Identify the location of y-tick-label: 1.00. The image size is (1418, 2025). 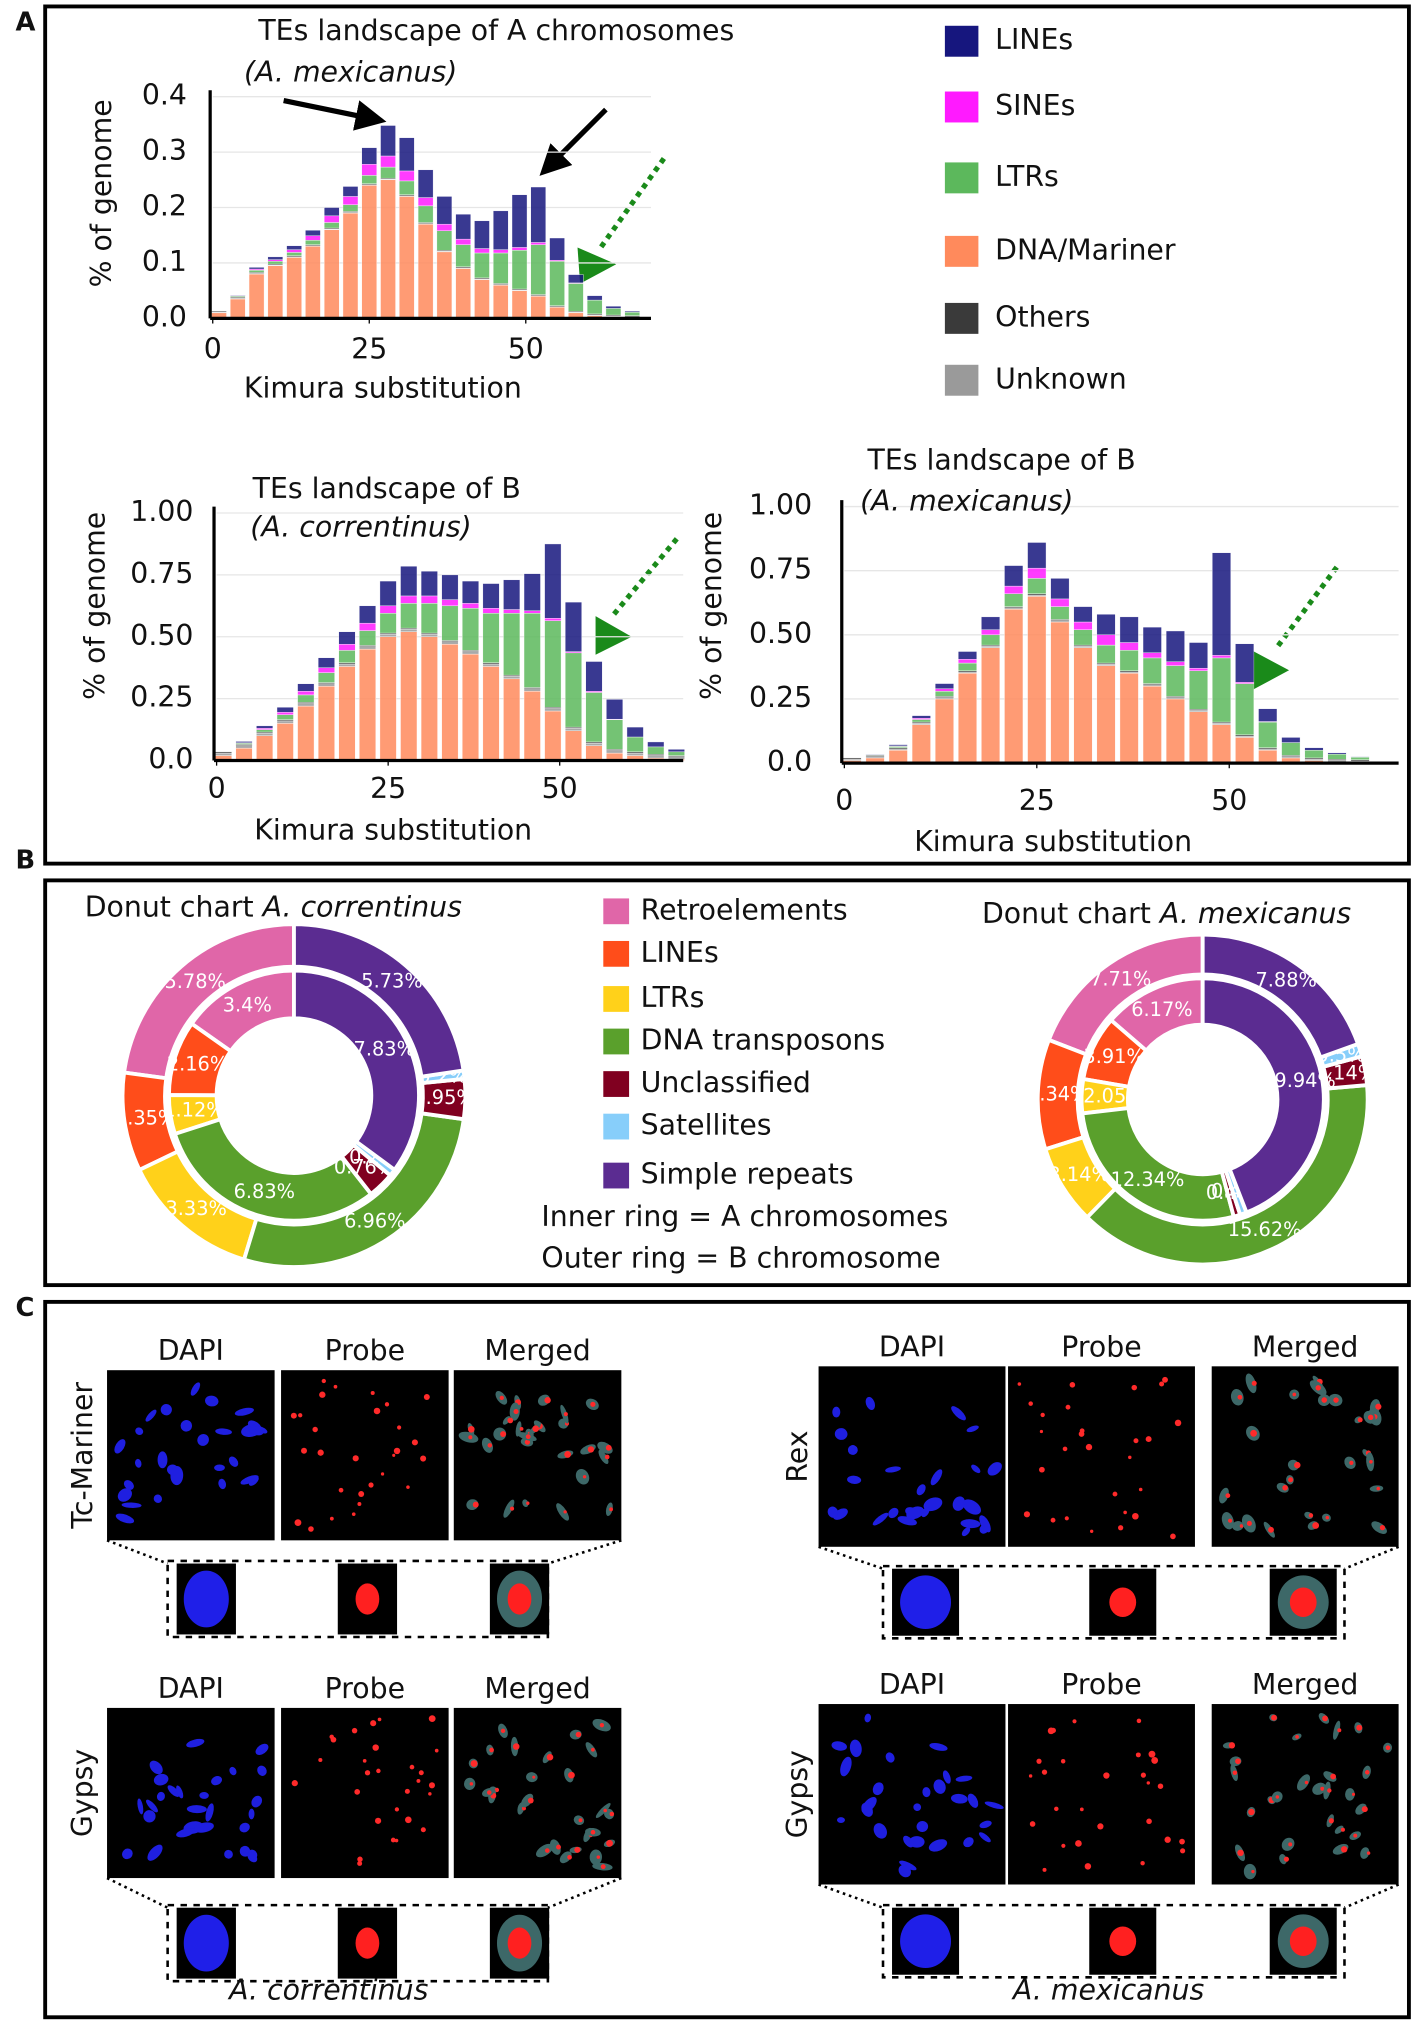
(780, 505).